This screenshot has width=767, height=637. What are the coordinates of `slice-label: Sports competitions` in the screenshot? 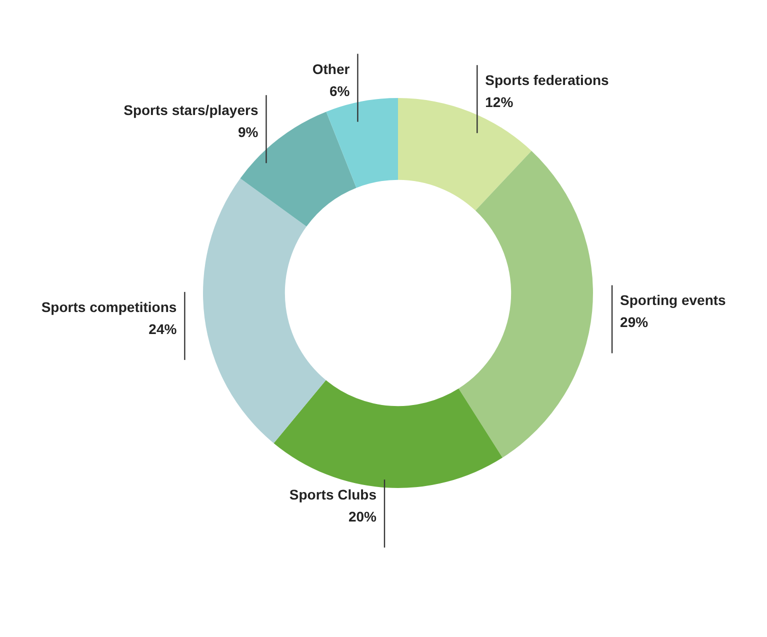 It's located at (109, 306).